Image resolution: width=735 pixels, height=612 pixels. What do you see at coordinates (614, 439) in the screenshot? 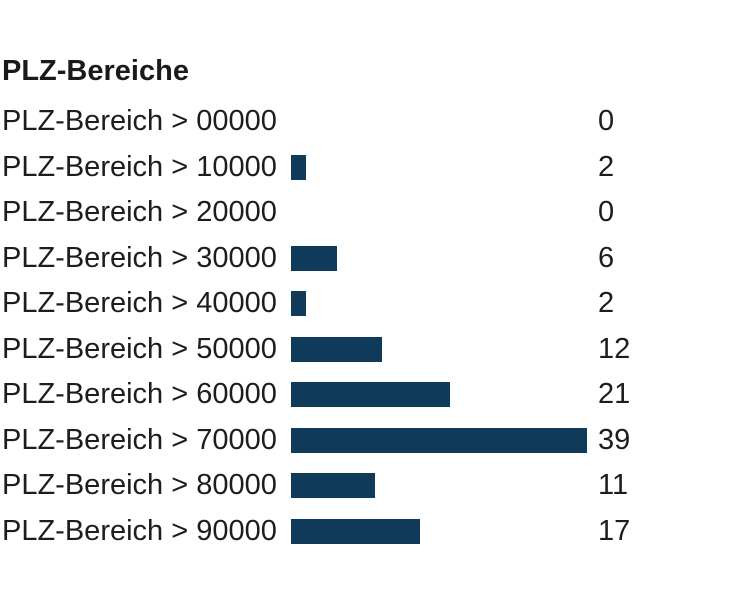
I see `row-value: 39` at bounding box center [614, 439].